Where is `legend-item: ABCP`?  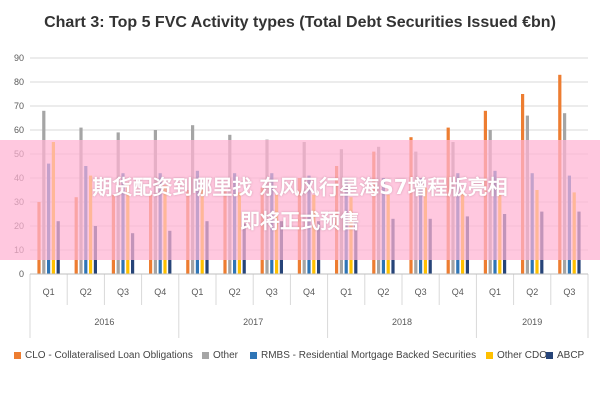
legend-item: ABCP is located at coordinates (565, 355).